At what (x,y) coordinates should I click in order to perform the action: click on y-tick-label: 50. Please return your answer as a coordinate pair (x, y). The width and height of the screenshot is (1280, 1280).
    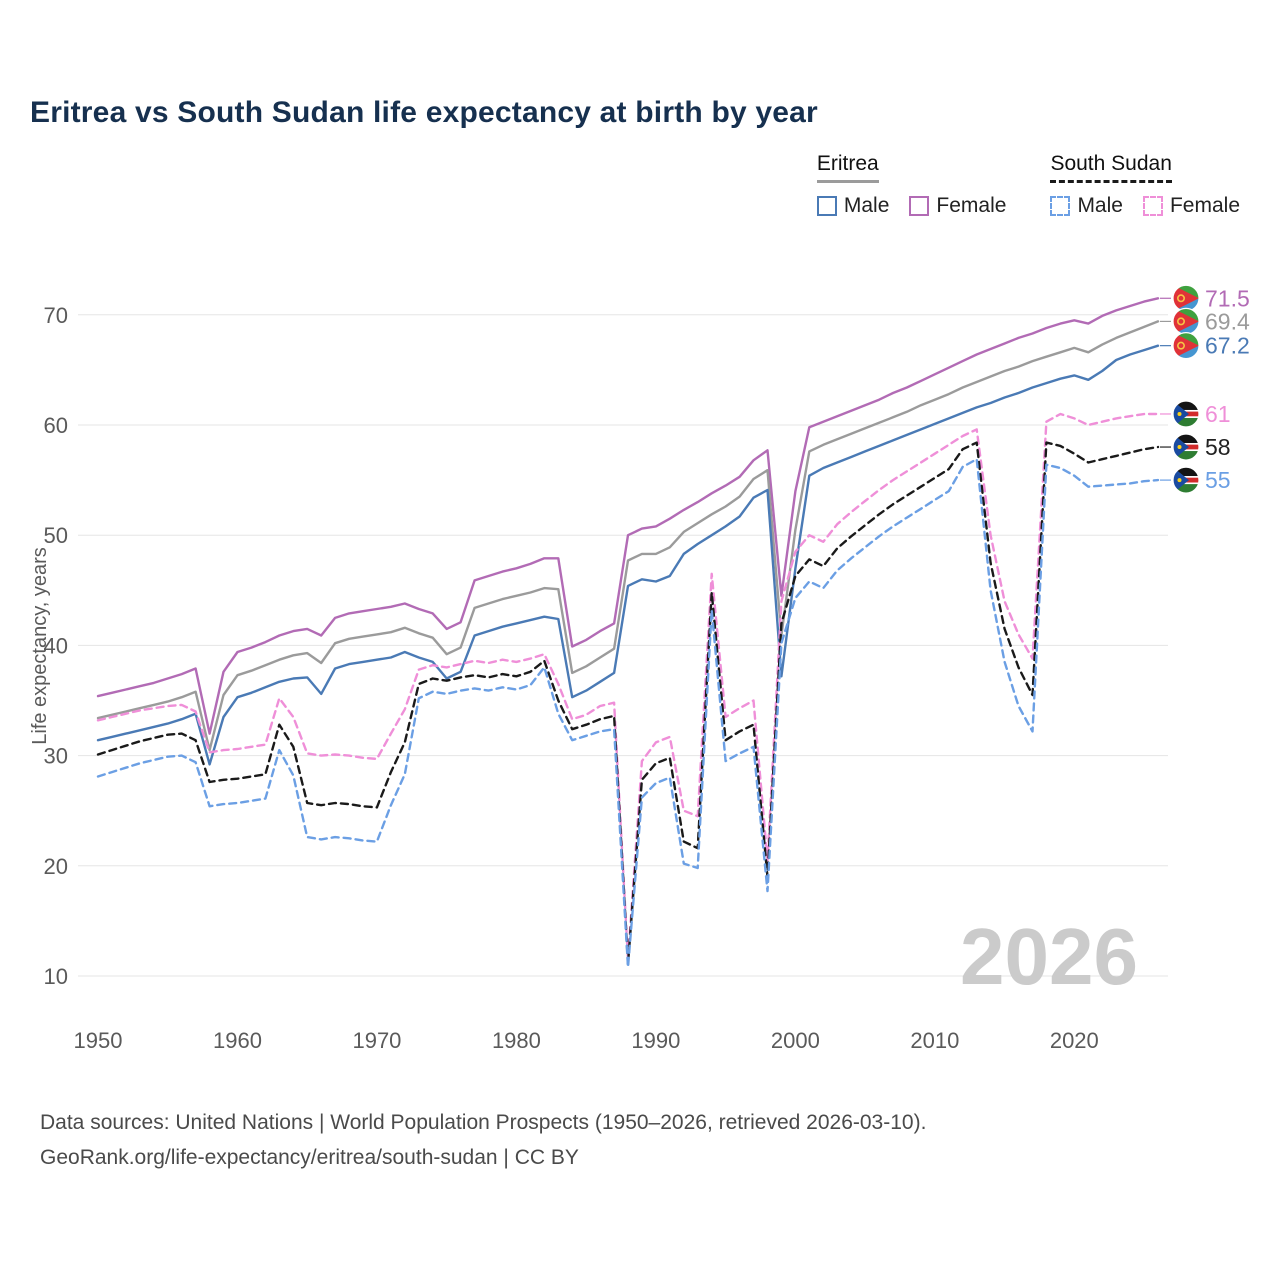
    Looking at the image, I should click on (56, 535).